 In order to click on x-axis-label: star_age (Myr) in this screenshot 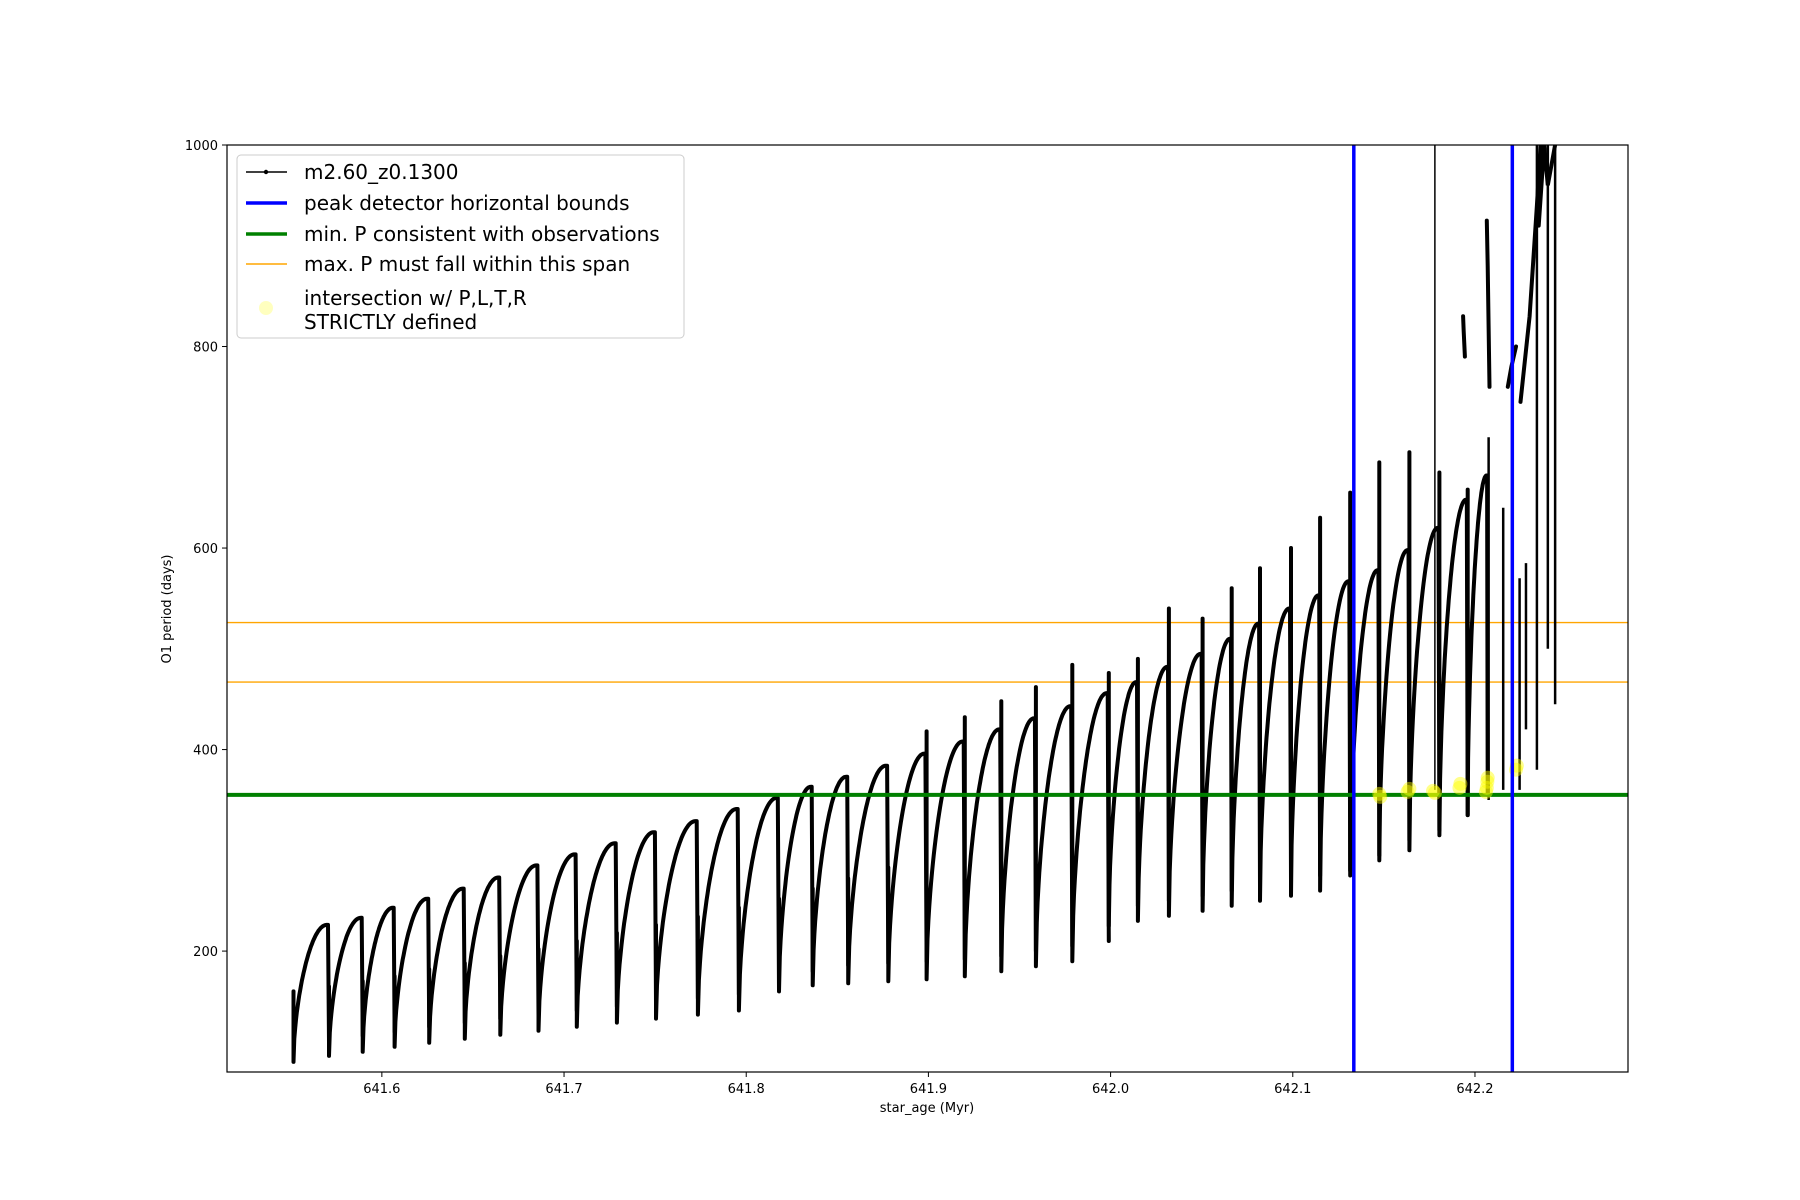, I will do `click(927, 1108)`.